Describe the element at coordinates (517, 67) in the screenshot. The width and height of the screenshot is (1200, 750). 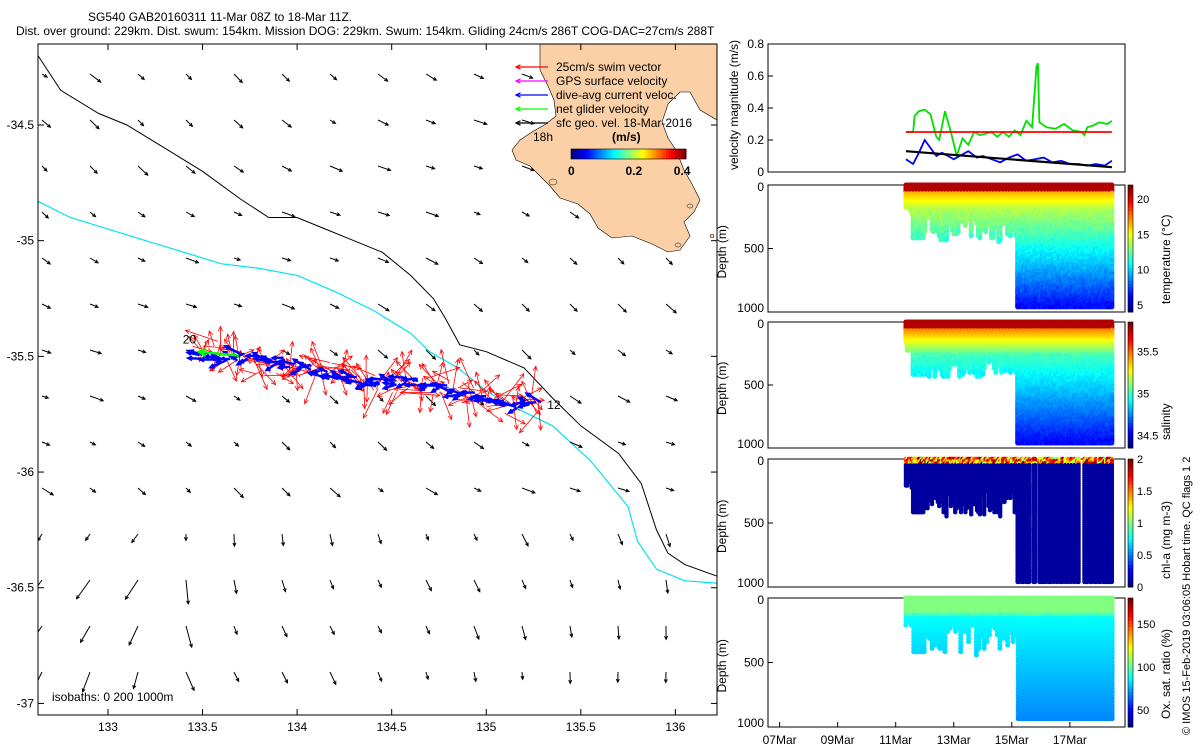
I see `legend-swatch-head` at that location.